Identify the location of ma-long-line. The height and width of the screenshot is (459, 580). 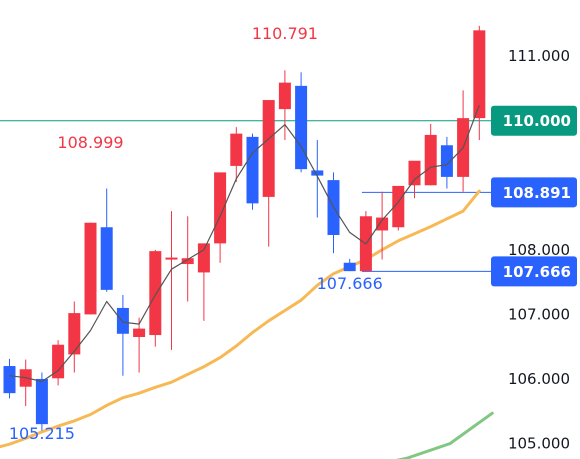
(444, 435).